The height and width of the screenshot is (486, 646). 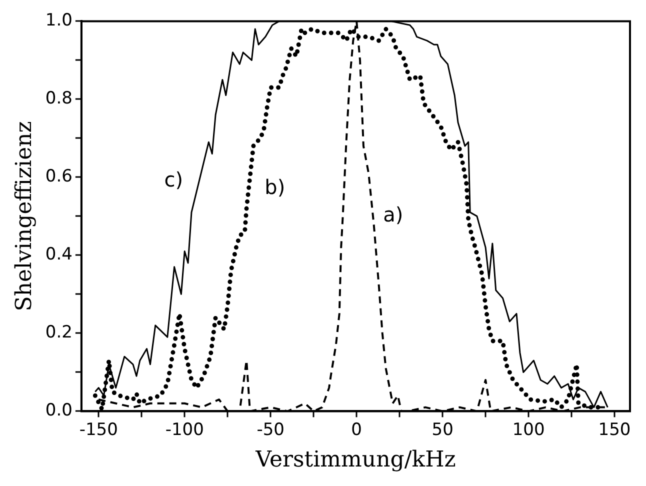 I want to click on annotation: a), so click(x=393, y=214).